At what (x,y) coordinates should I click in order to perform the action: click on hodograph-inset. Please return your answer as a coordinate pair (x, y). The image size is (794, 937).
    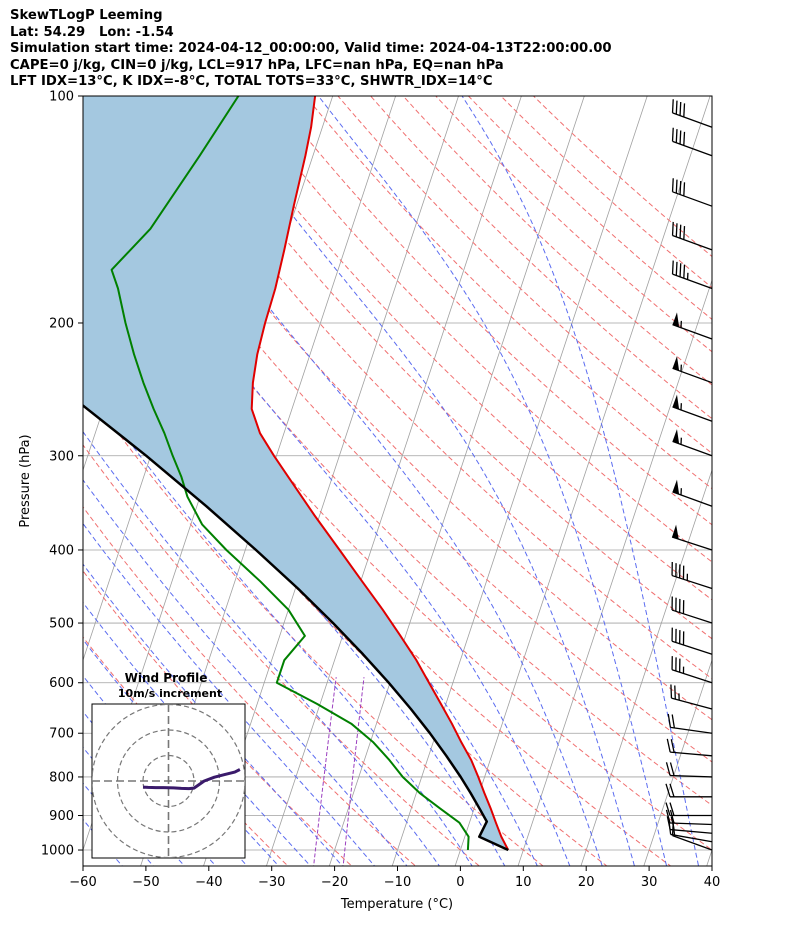
    Looking at the image, I should click on (168, 781).